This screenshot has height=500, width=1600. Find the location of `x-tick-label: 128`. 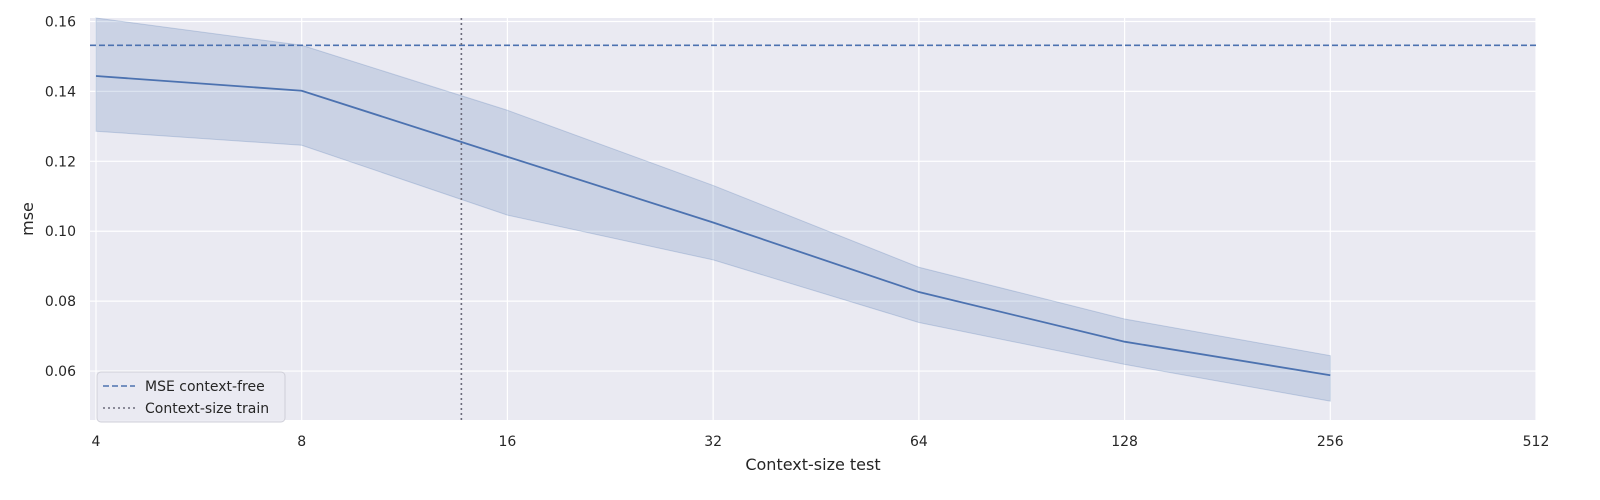

x-tick-label: 128 is located at coordinates (1124, 442).